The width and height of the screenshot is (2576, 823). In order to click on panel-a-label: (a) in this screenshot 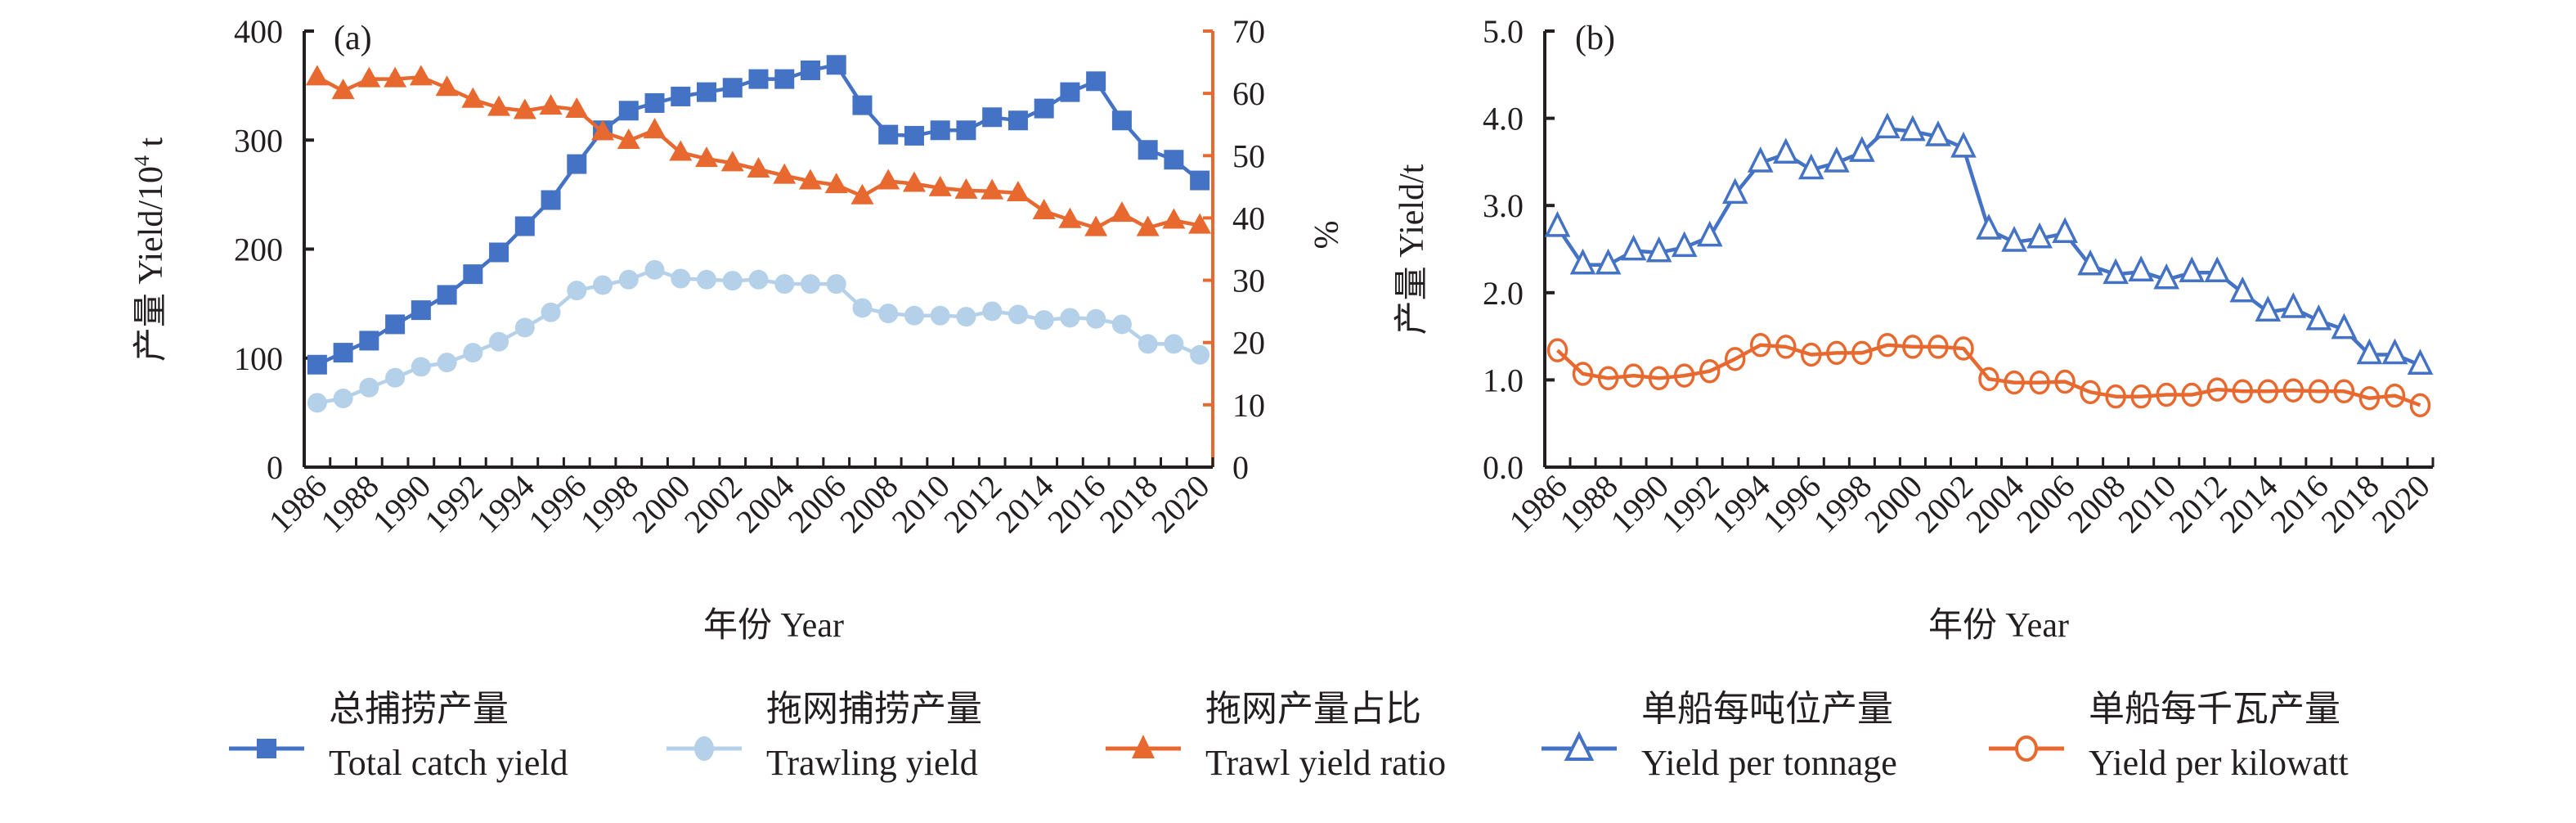, I will do `click(353, 38)`.